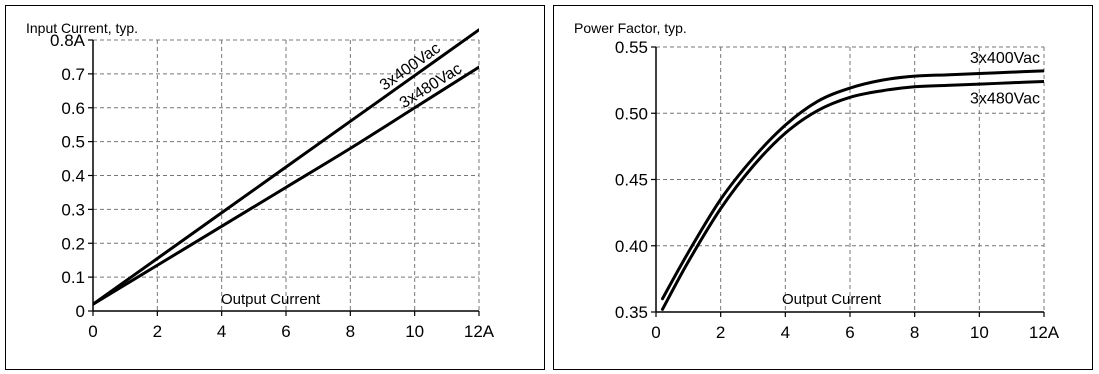 The image size is (1099, 374). Describe the element at coordinates (631, 246) in the screenshot. I see `y-tick-label: 0.40` at that location.